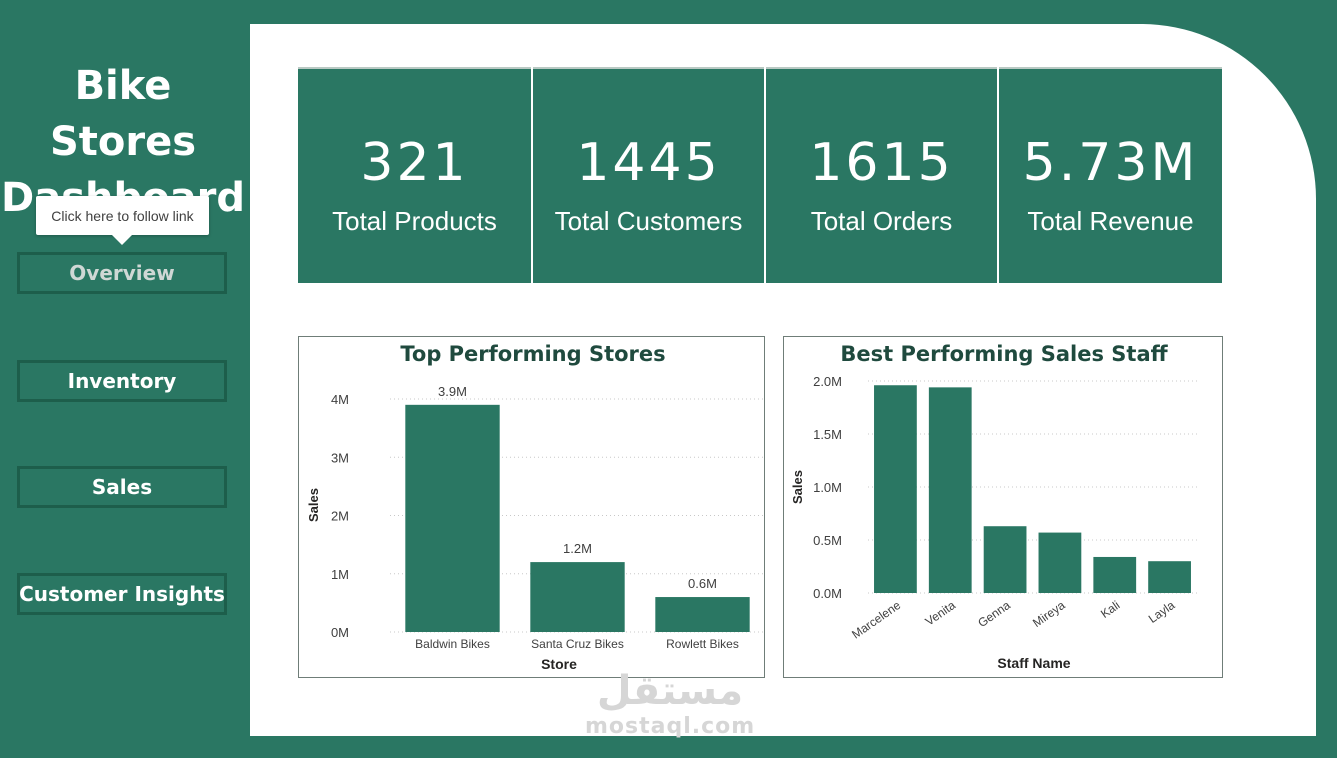 This screenshot has width=1337, height=758. Describe the element at coordinates (1049, 614) in the screenshot. I see `x-tick-label: Mireya` at that location.